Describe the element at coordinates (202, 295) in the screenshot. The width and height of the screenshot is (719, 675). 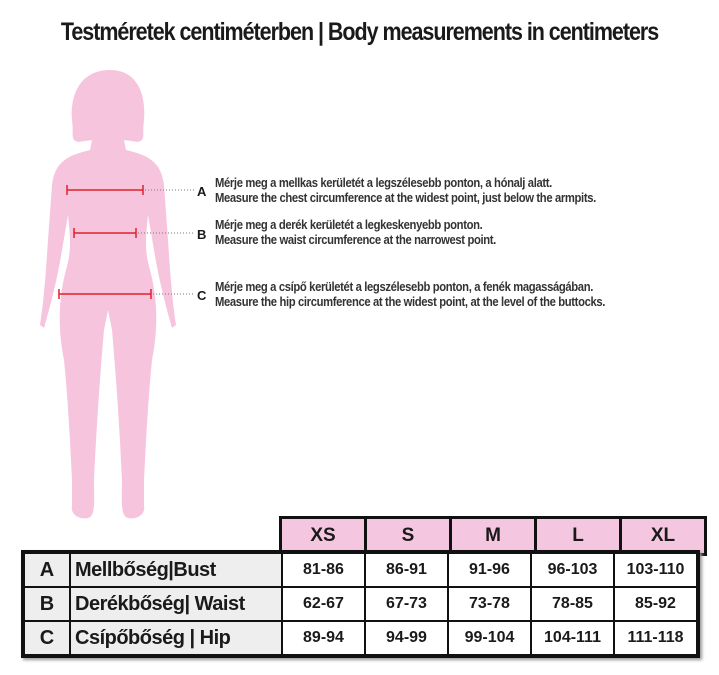
I see `marker-c: C` at that location.